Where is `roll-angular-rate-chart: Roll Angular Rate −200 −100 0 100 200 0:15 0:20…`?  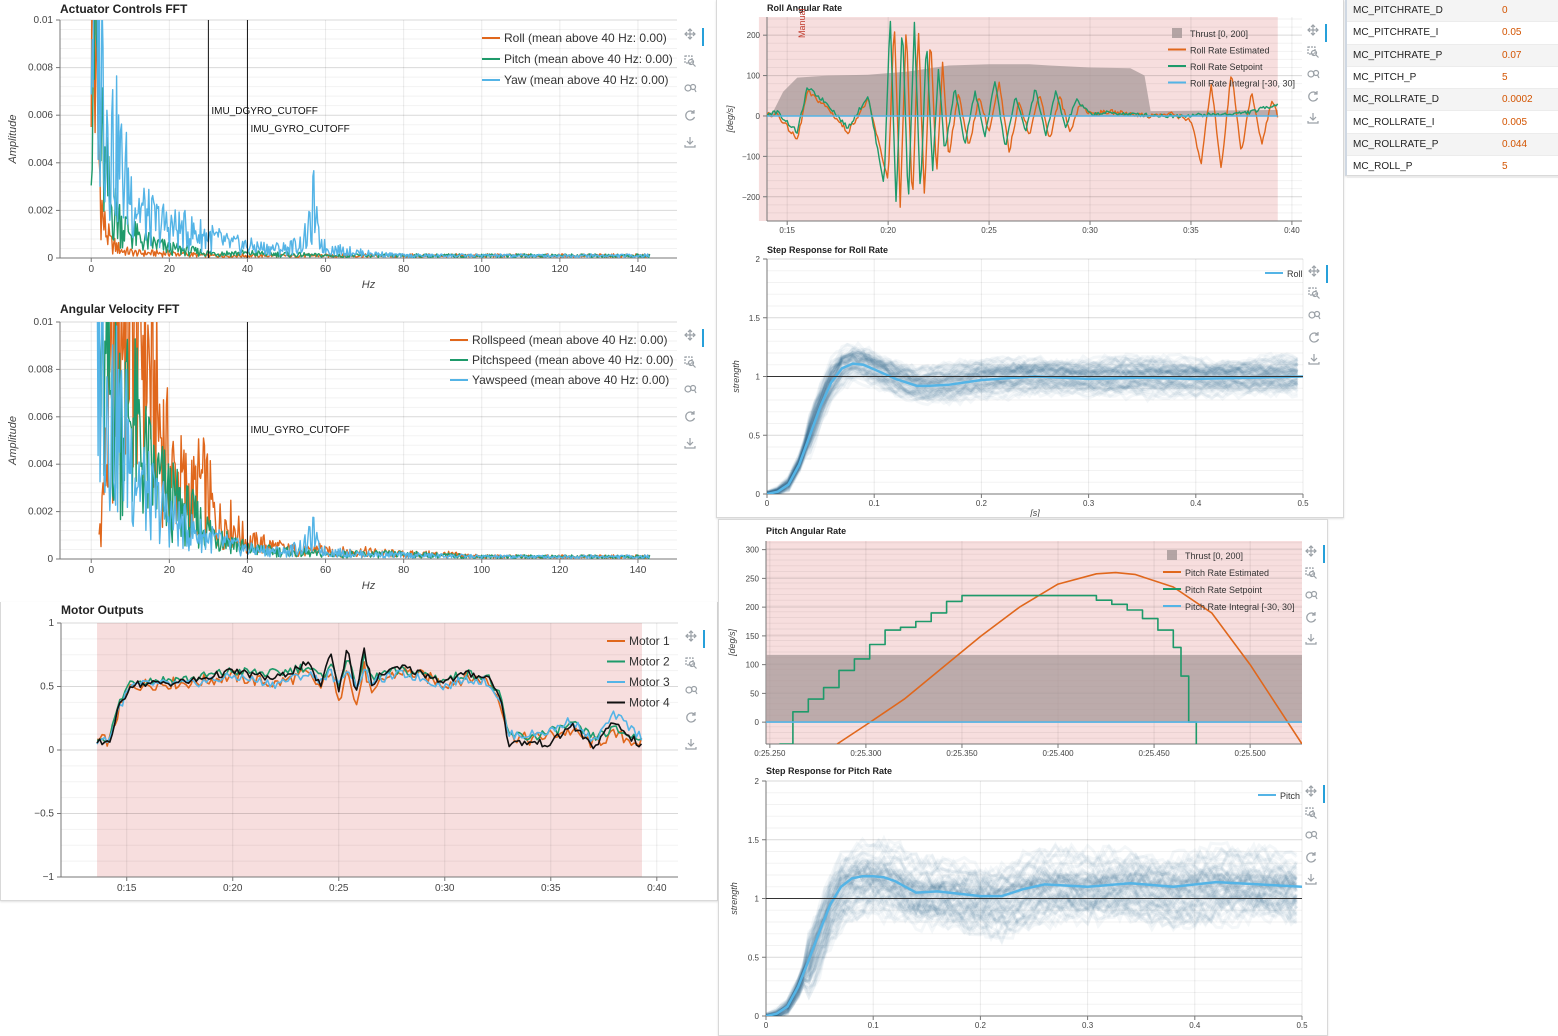
roll-angular-rate-chart: Roll Angular Rate −200 −100 0 100 200 0:15 0:20… is located at coordinates (1030, 122).